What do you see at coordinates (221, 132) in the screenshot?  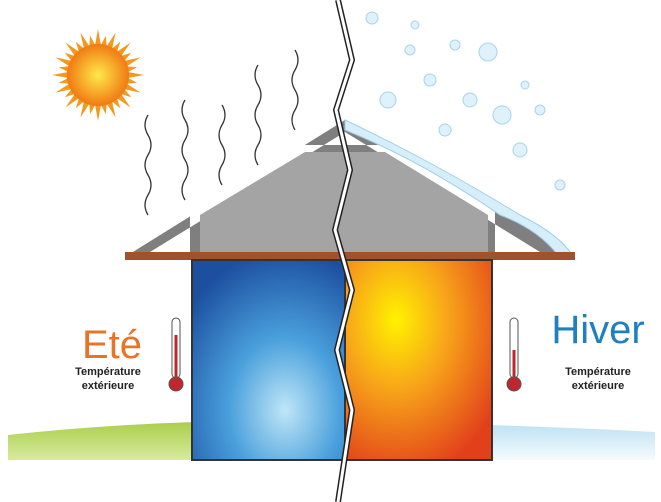 I see `heat-waves` at bounding box center [221, 132].